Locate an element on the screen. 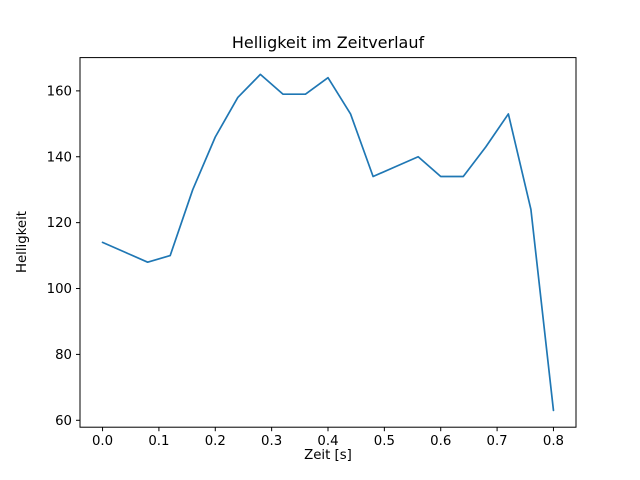 Image resolution: width=640 pixels, height=480 pixels. y-axis-label: Helligkeit is located at coordinates (22, 242).